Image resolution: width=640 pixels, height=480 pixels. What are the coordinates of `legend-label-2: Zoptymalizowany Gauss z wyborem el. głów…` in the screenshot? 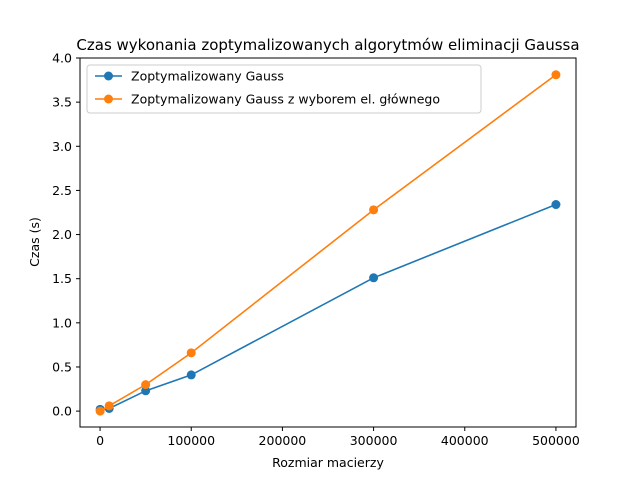 It's located at (285, 99).